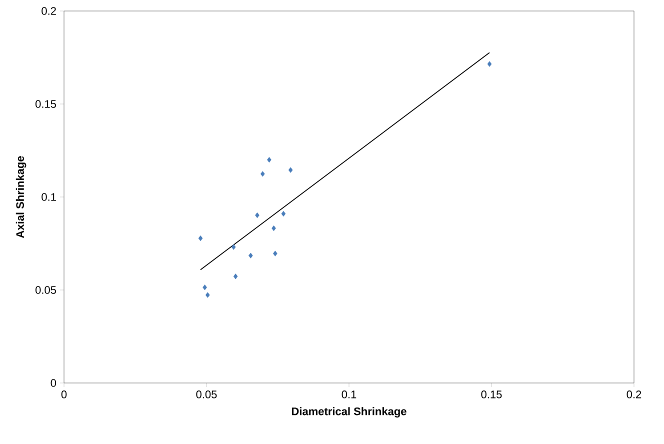 The image size is (664, 444). I want to click on y-axis-title: Axial Shrinkage, so click(21, 197).